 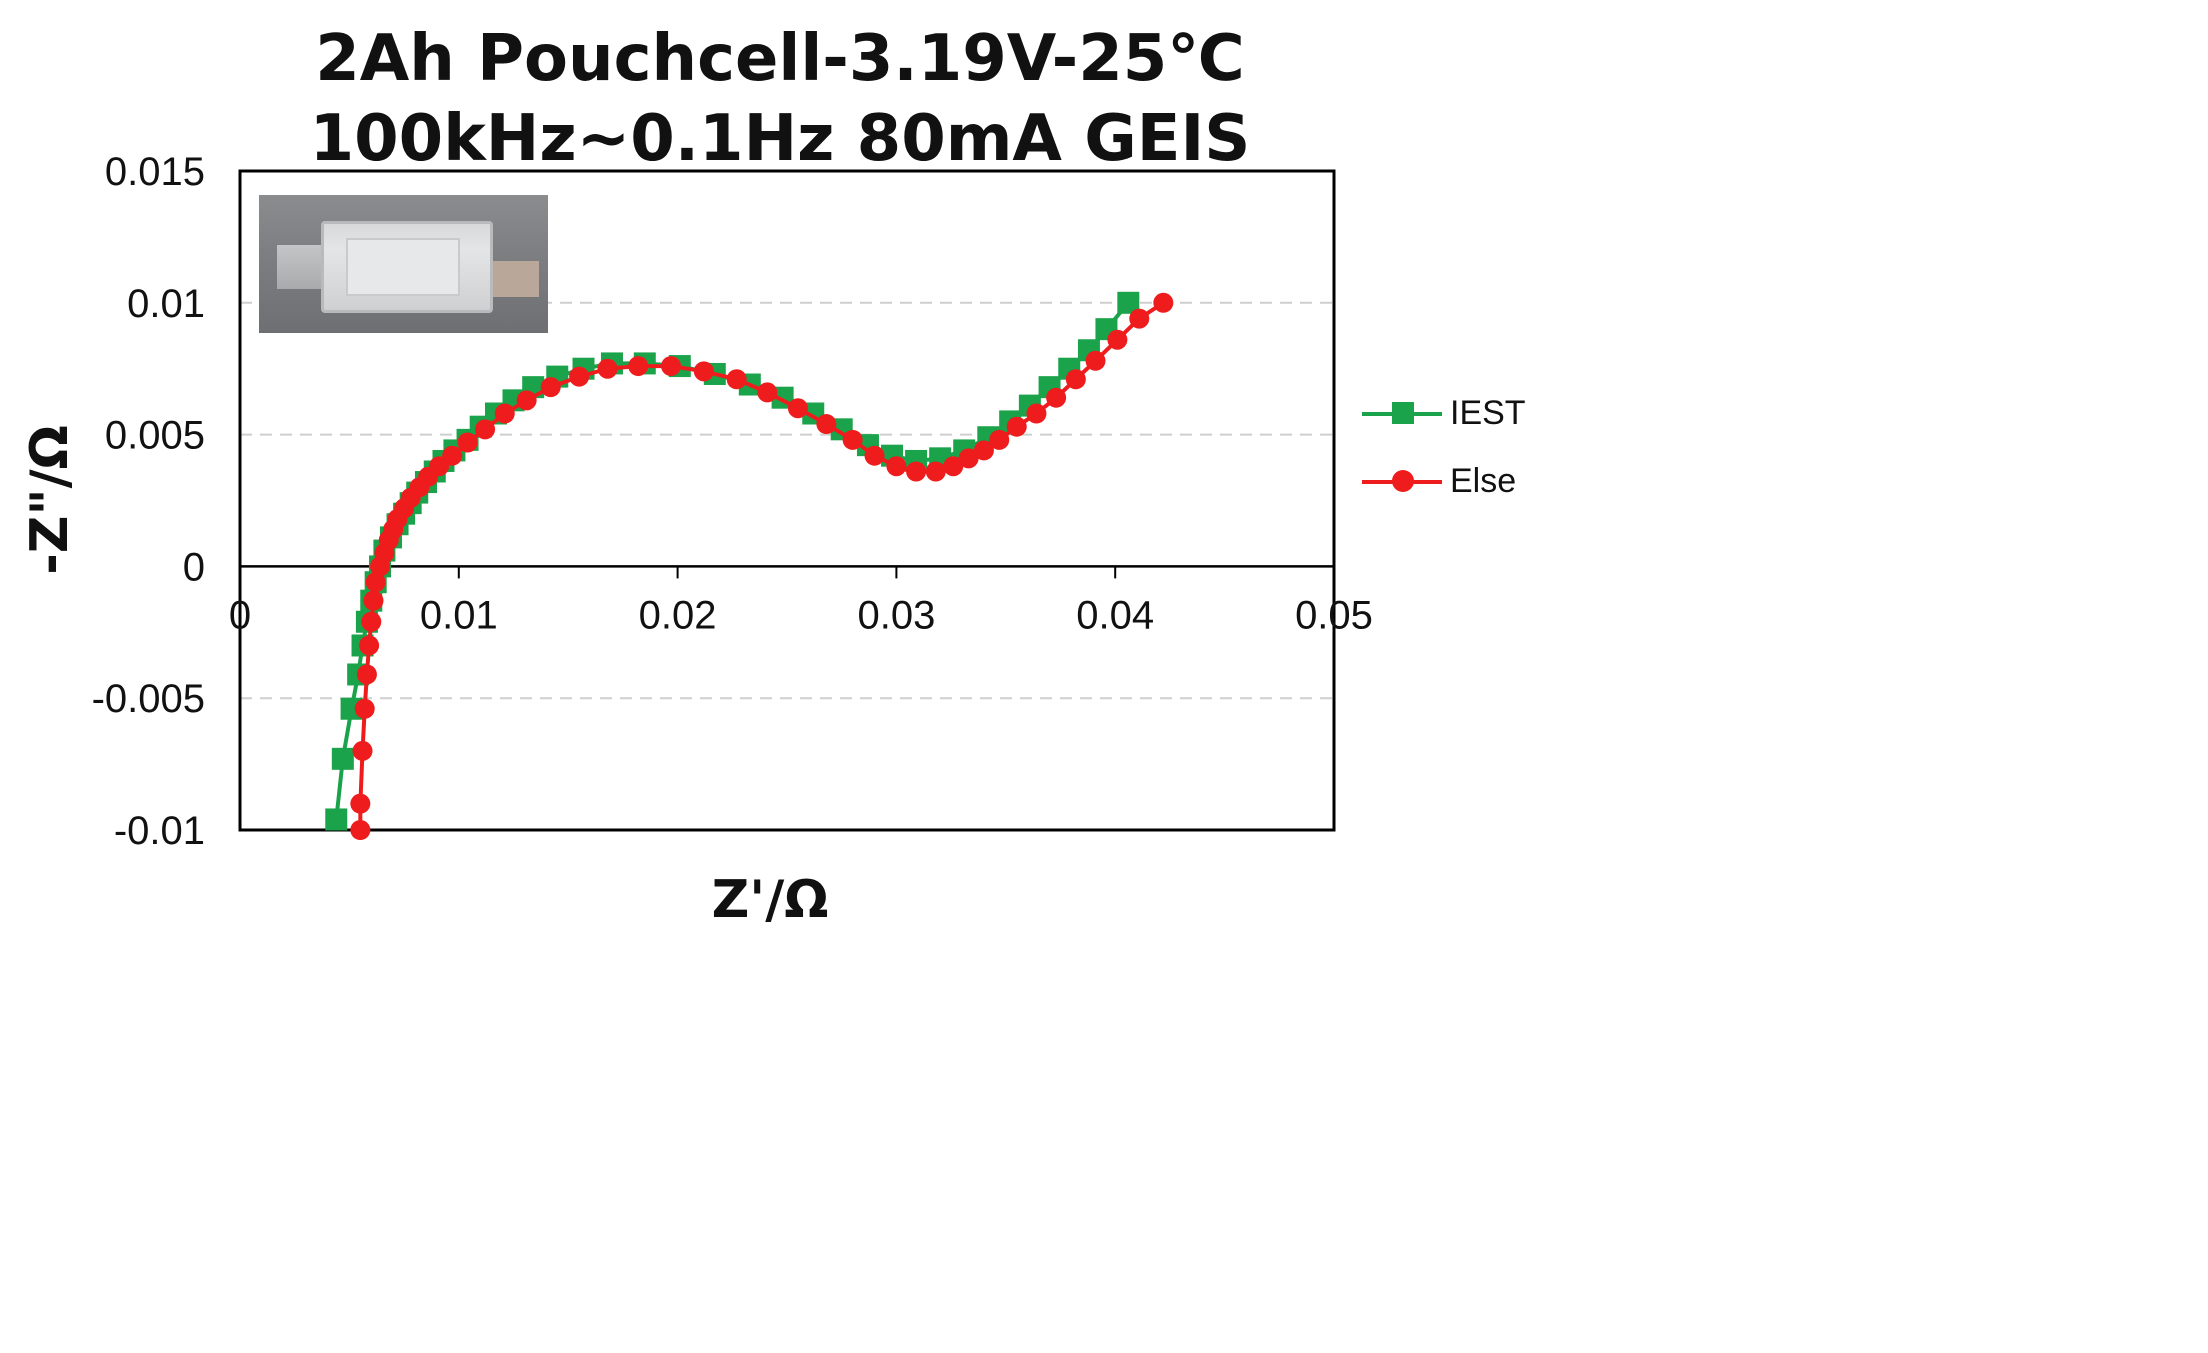 What do you see at coordinates (1444, 413) in the screenshot?
I see `legend-item-iest: IEST` at bounding box center [1444, 413].